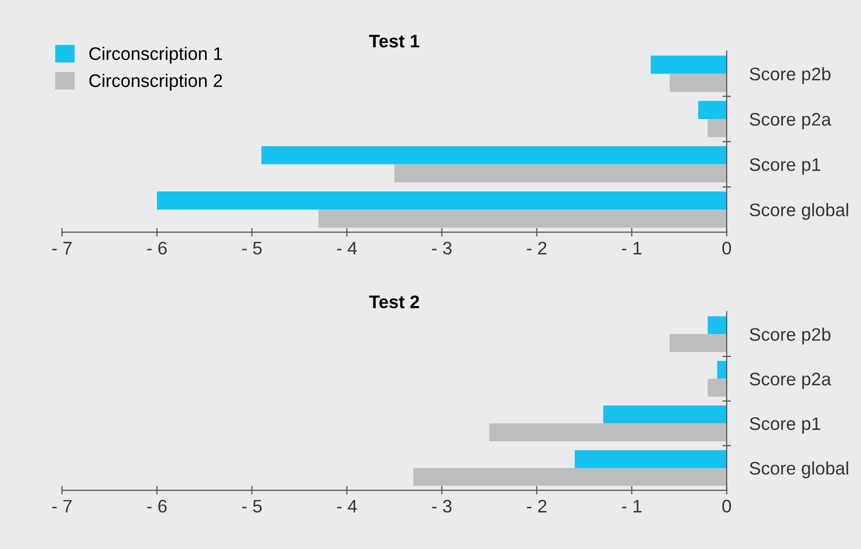  Describe the element at coordinates (394, 41) in the screenshot. I see `chart-title: Test 1` at that location.